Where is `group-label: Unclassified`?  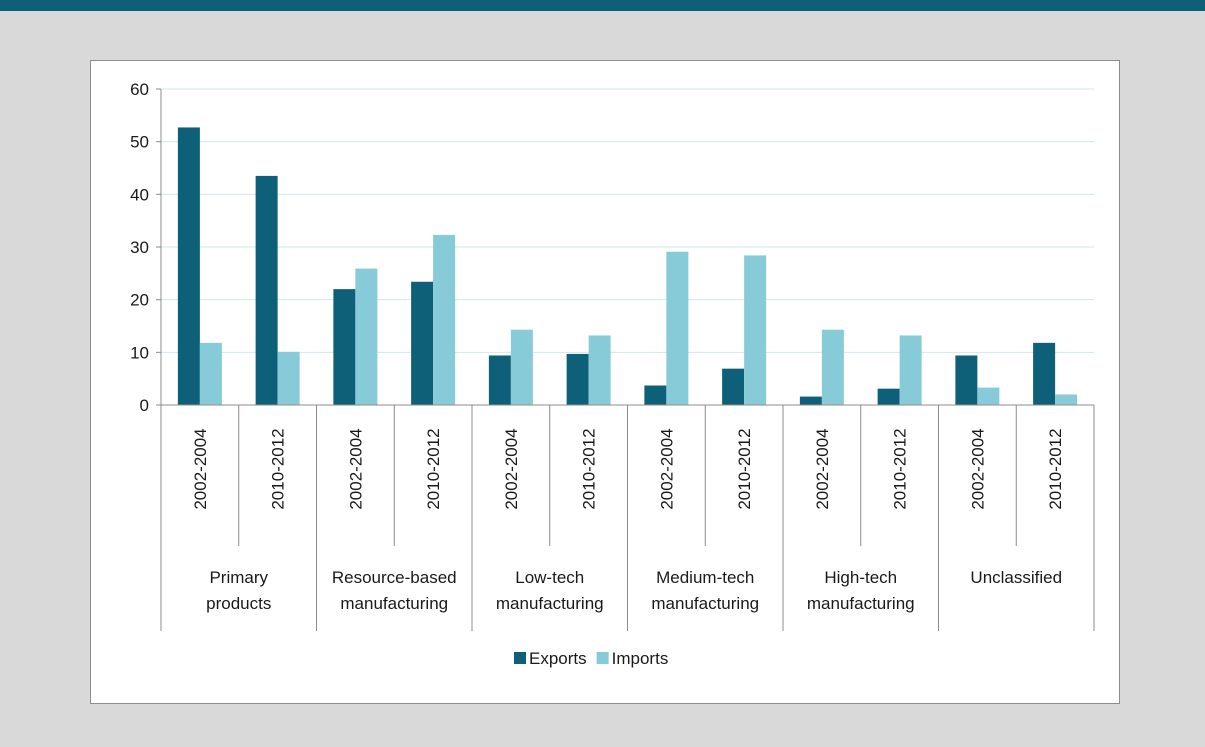 group-label: Unclassified is located at coordinates (1016, 577).